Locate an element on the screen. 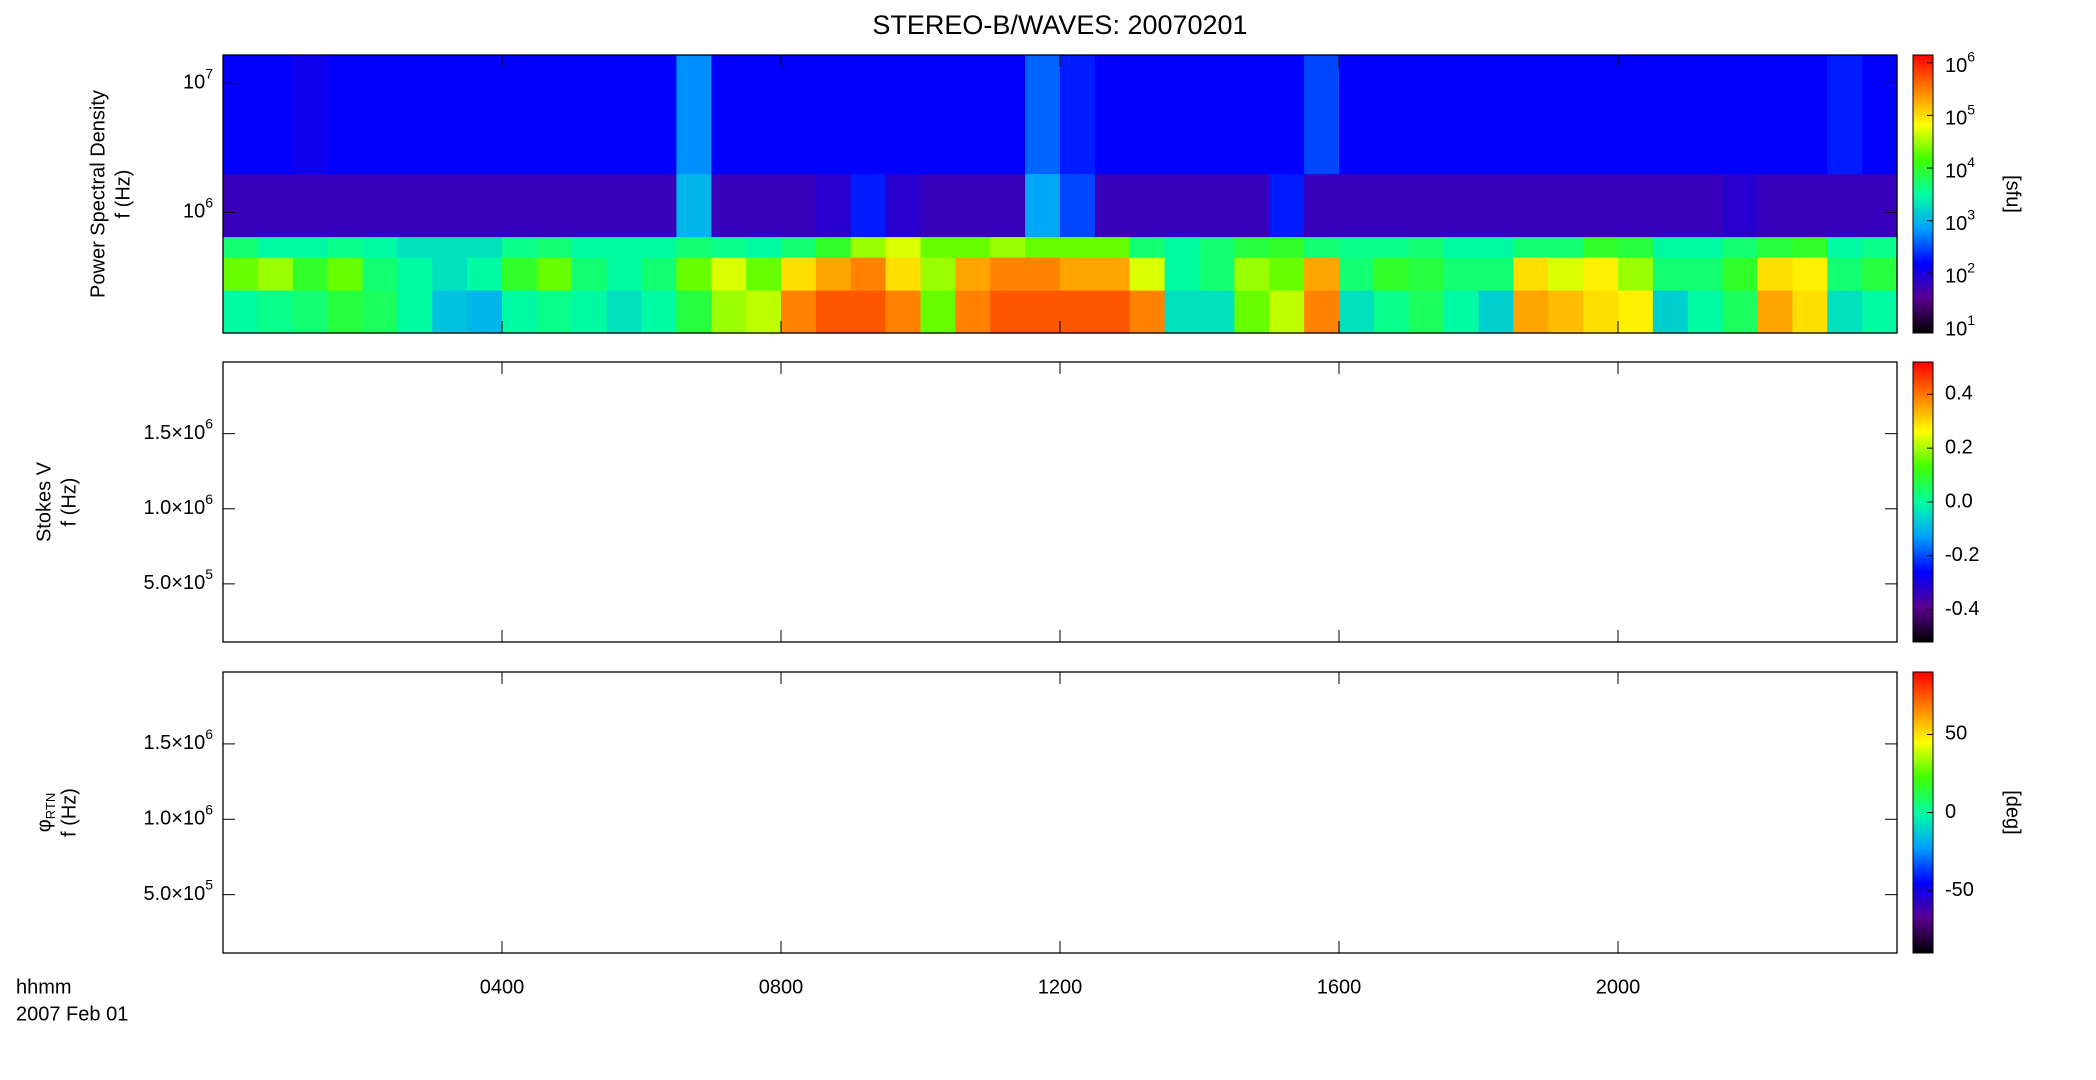 The image size is (2096, 1080). colorbar-tick-label: 0.0 is located at coordinates (1959, 501).